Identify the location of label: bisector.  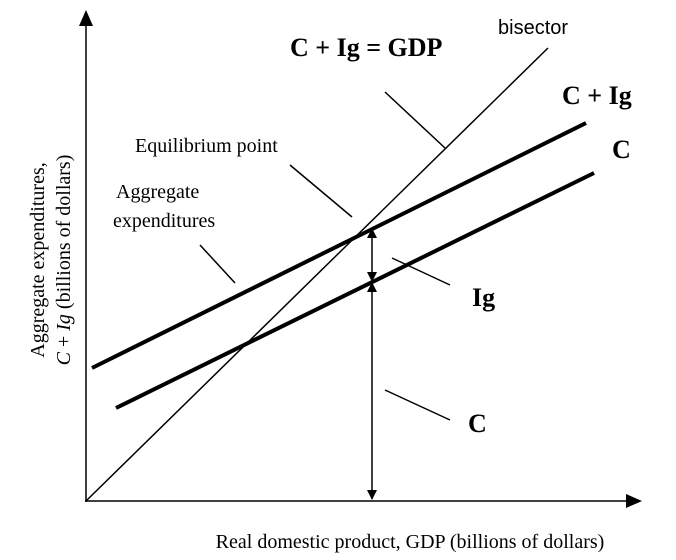
(533, 28).